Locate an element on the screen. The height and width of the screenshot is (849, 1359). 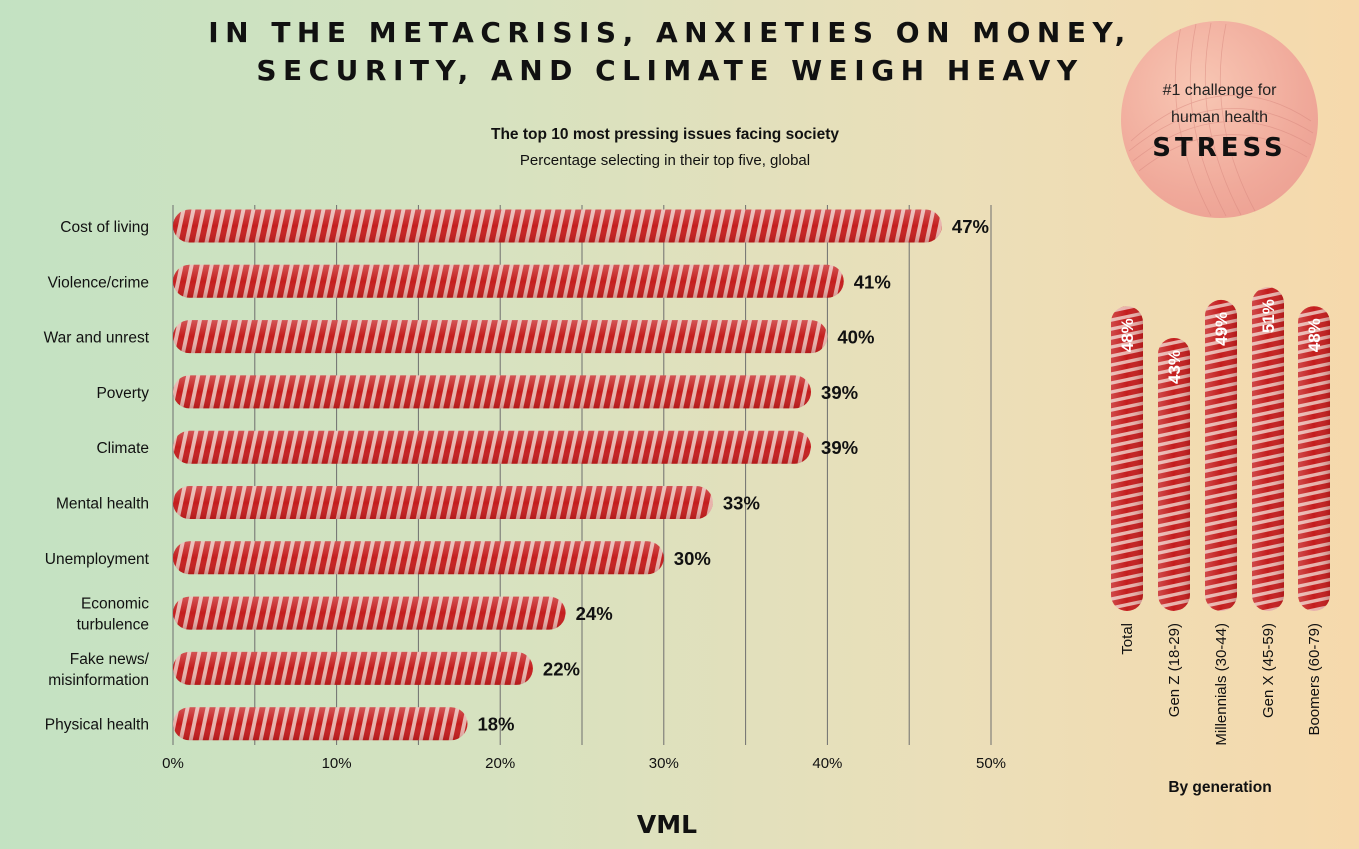
x-tick-label: 20% is located at coordinates (500, 763).